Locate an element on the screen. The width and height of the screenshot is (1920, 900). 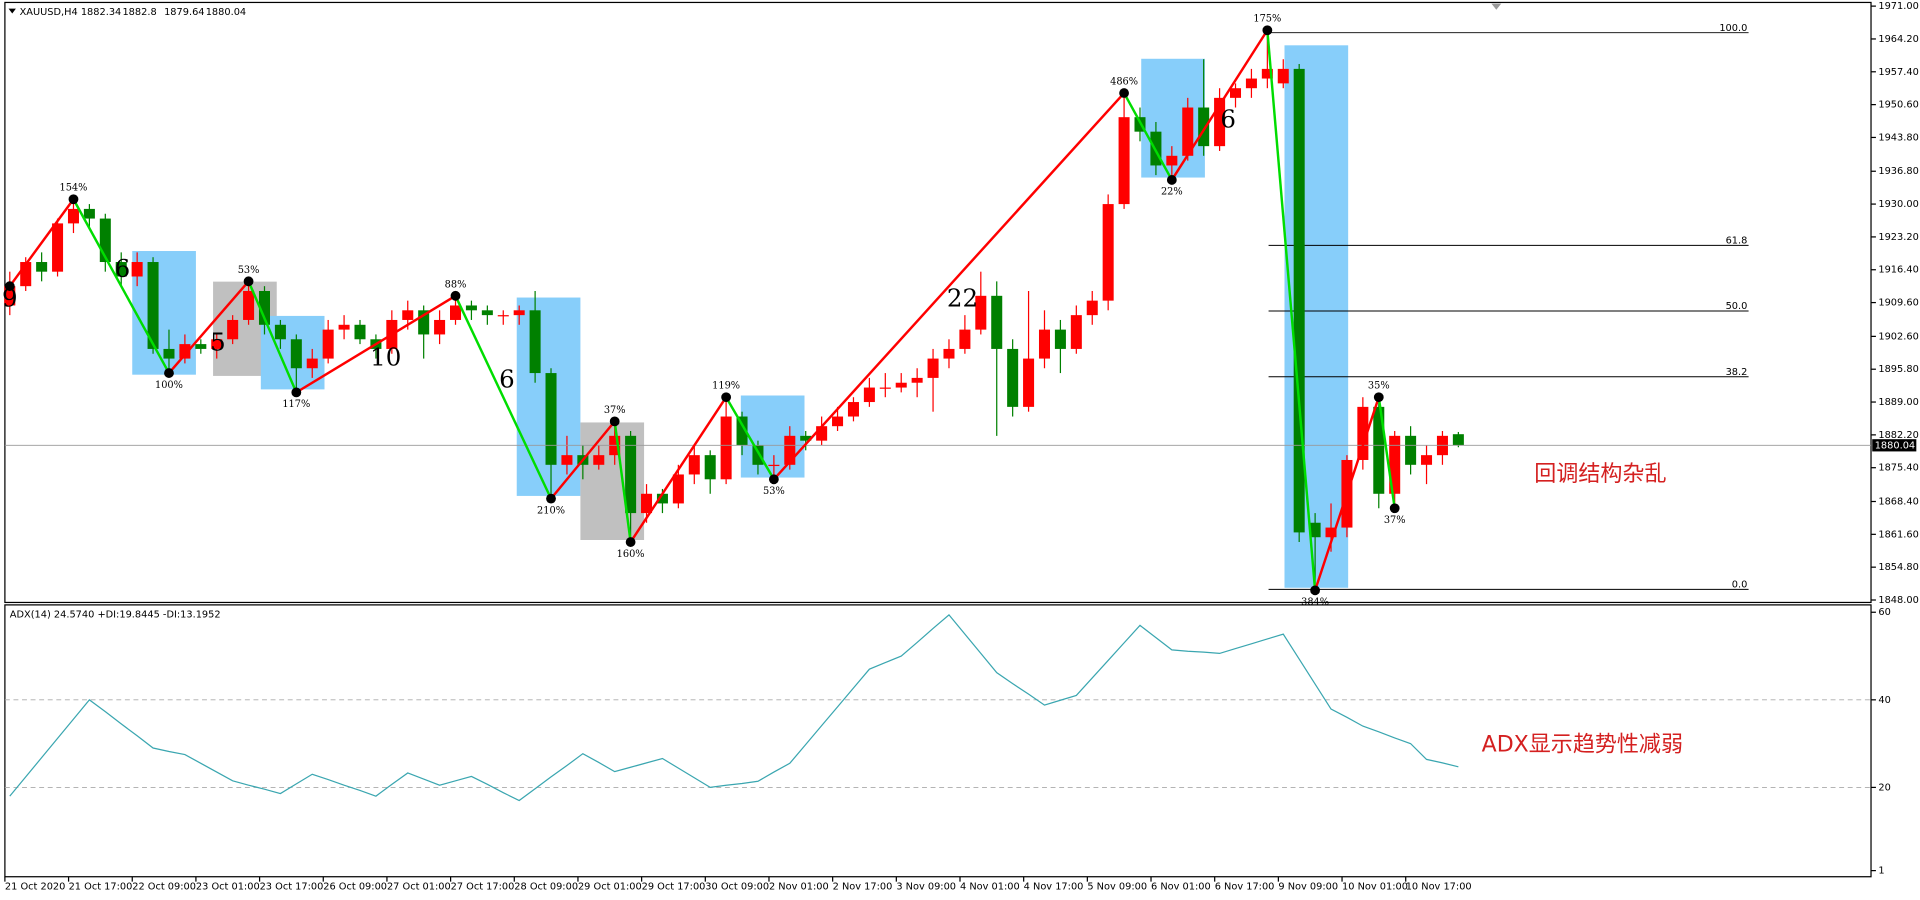
pivot-label: 37% is located at coordinates (615, 410).